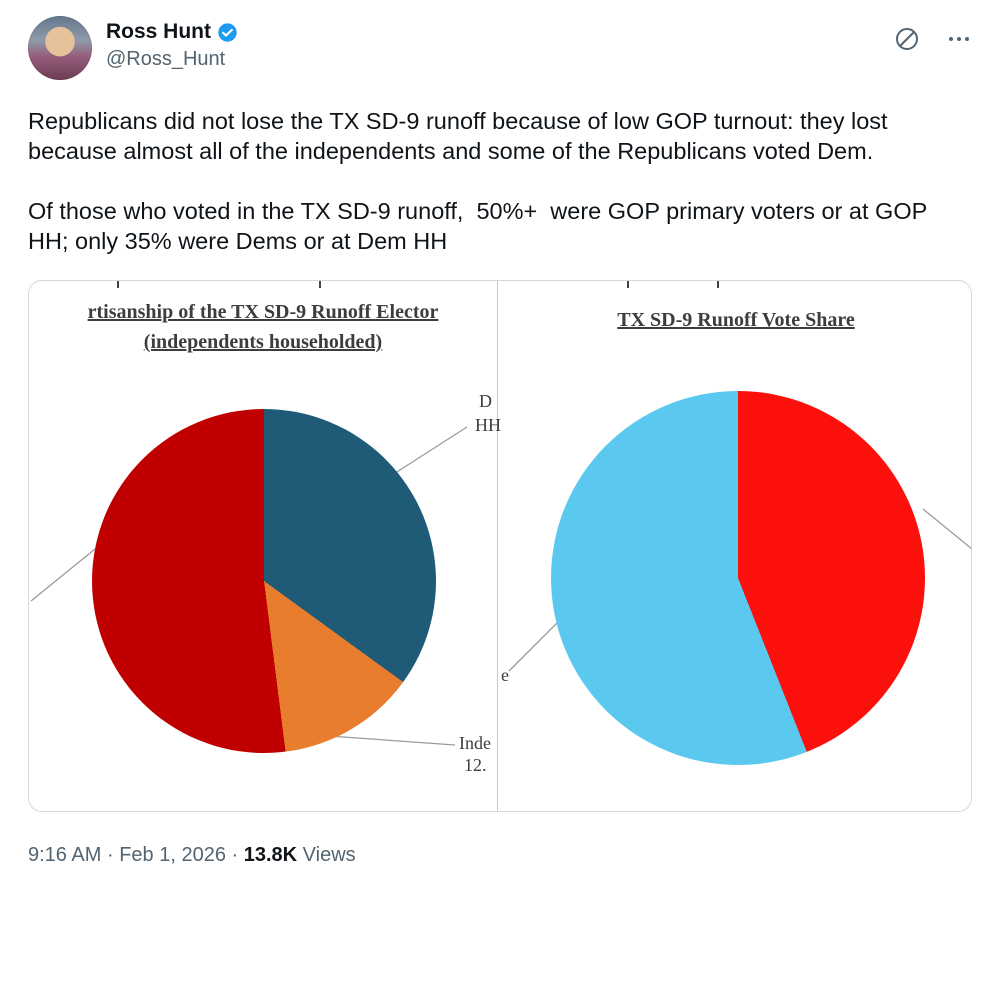 This screenshot has width=1000, height=995. What do you see at coordinates (264, 581) in the screenshot?
I see `pie-partisanship` at bounding box center [264, 581].